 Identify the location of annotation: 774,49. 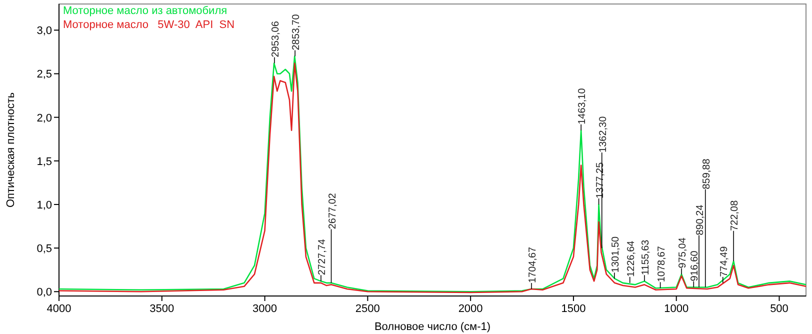
(724, 261).